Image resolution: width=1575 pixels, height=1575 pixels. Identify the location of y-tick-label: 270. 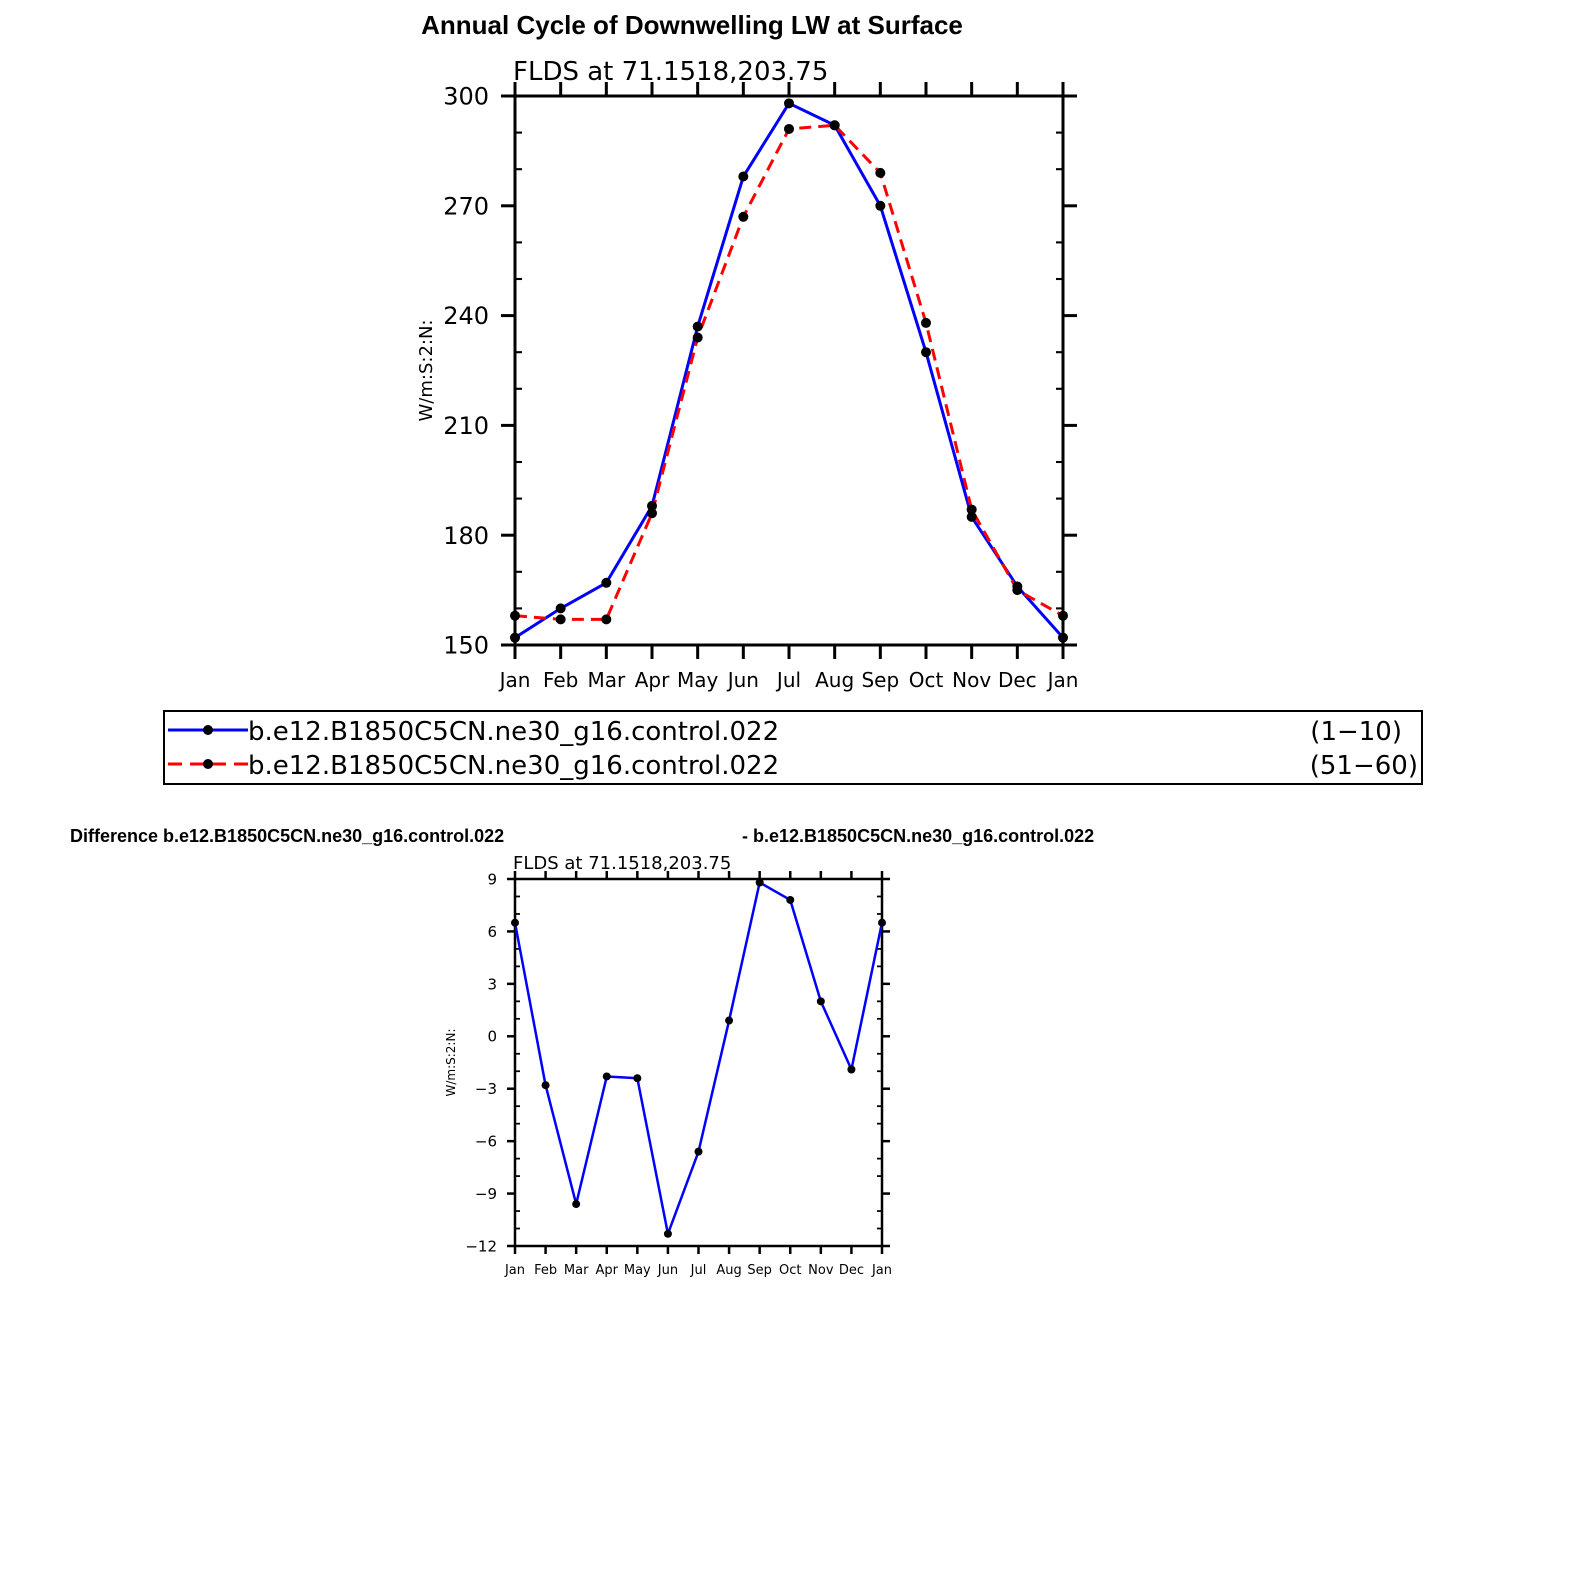
(466, 206).